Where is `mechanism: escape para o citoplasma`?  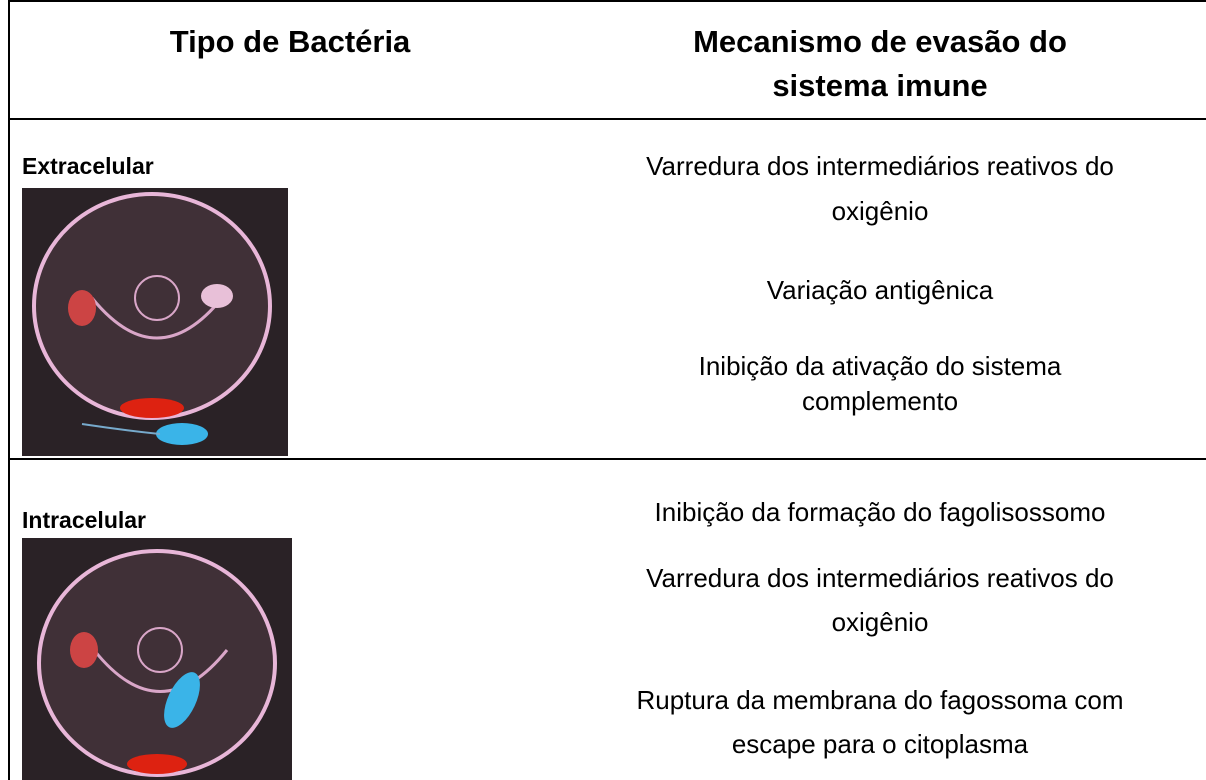
mechanism: escape para o citoplasma is located at coordinates (880, 744).